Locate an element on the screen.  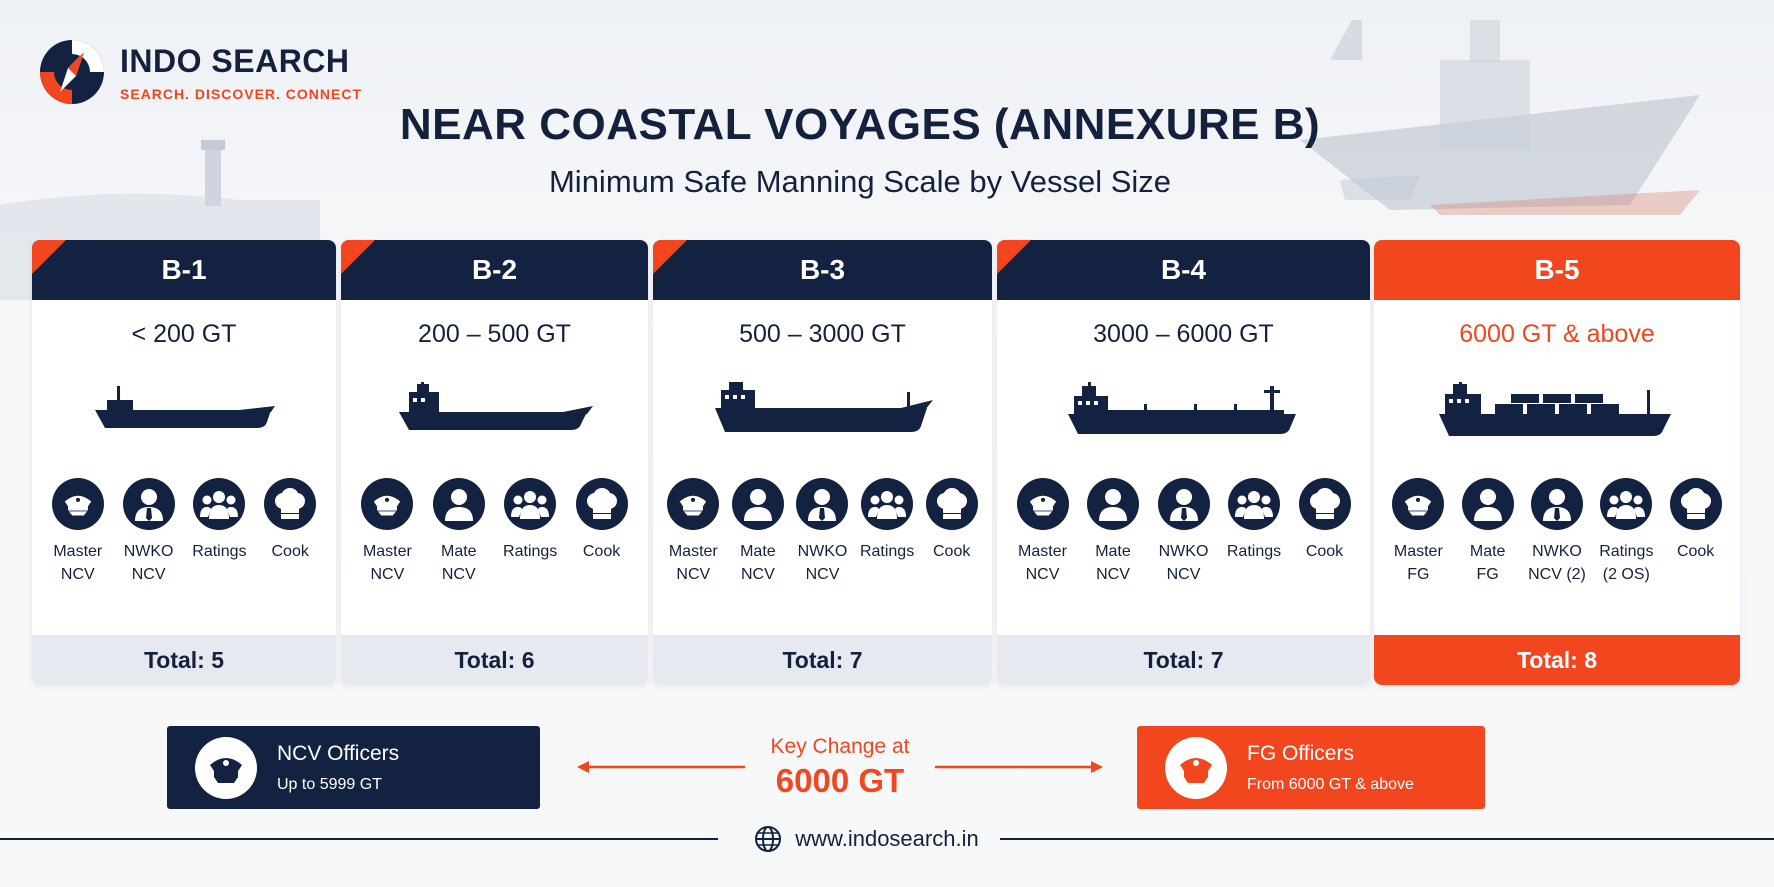
key-change-label: Key Change at is located at coordinates (840, 746).